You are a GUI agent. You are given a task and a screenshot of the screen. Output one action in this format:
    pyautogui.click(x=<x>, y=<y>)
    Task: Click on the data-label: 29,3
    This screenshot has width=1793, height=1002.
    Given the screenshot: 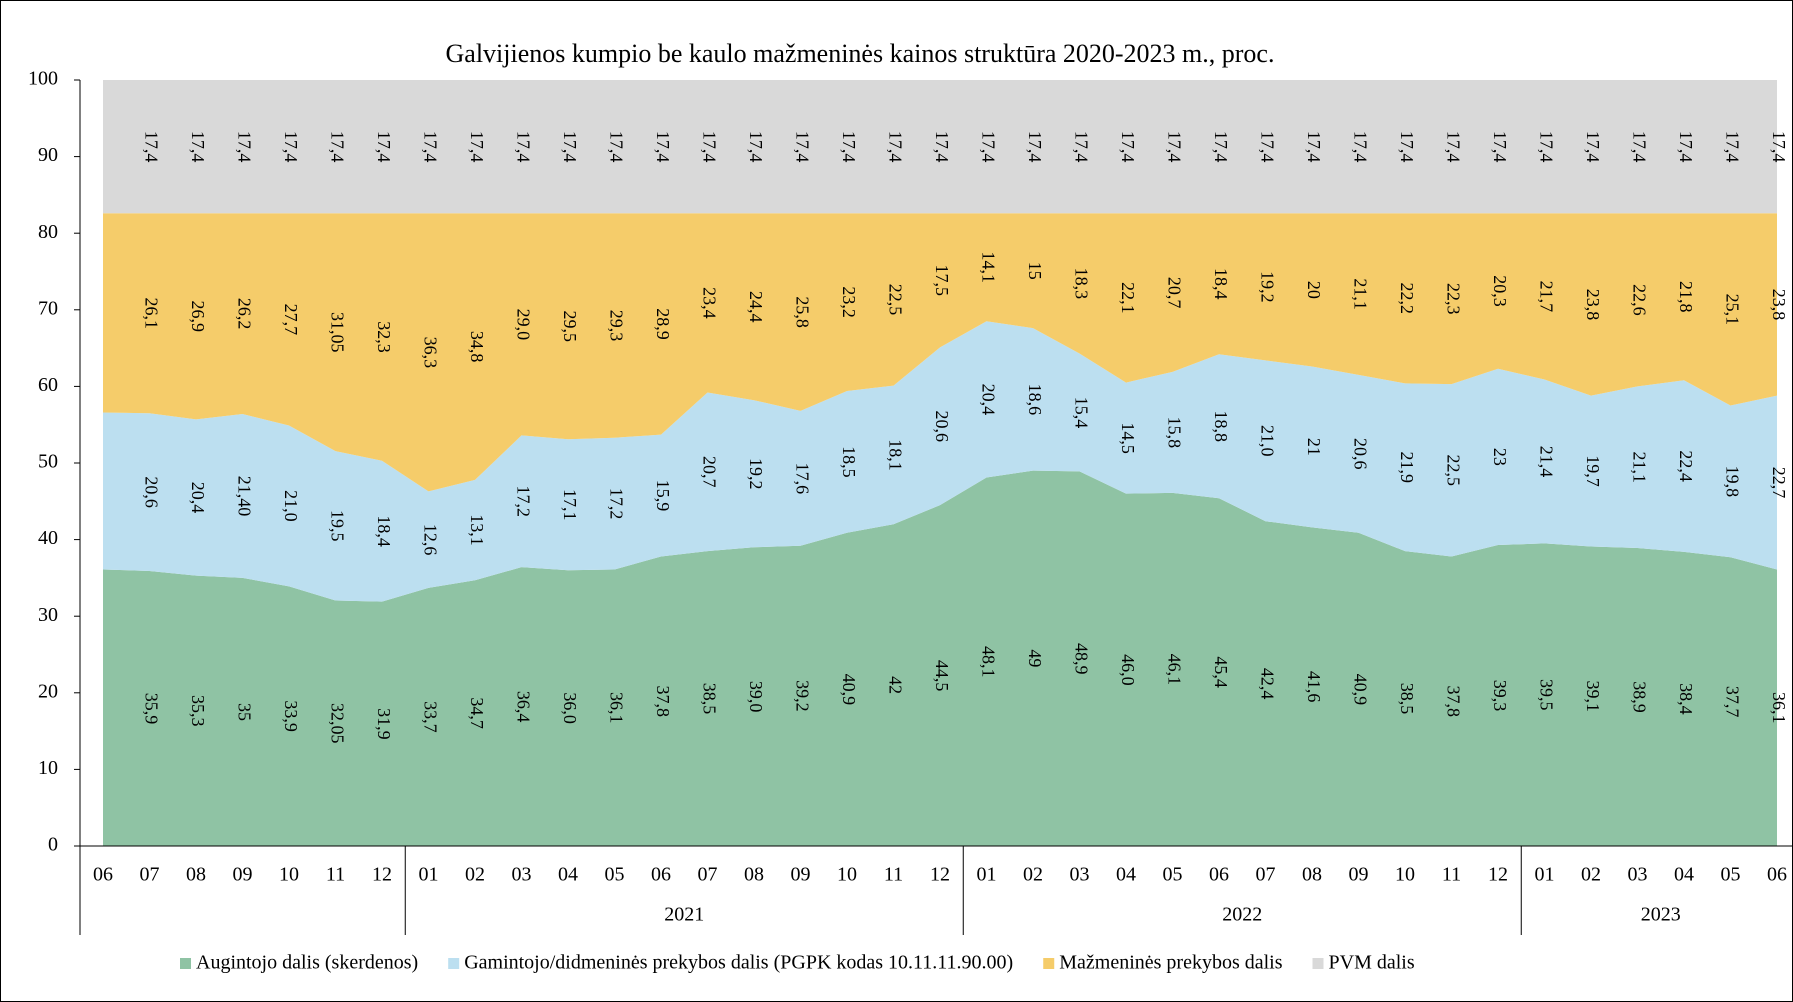 What is the action you would take?
    pyautogui.click(x=616, y=326)
    